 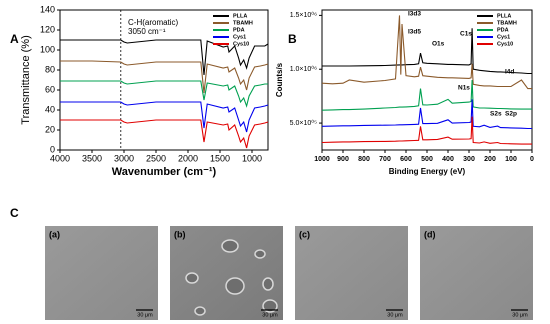 I want to click on x-tick-label: 700, so click(x=385, y=159).